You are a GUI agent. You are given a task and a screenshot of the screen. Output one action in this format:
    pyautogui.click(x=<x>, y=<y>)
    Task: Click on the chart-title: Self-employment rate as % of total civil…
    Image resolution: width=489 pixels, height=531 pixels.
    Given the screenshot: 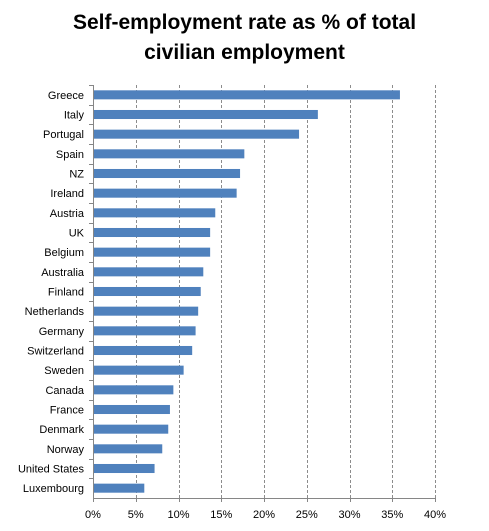 What is the action you would take?
    pyautogui.click(x=244, y=38)
    